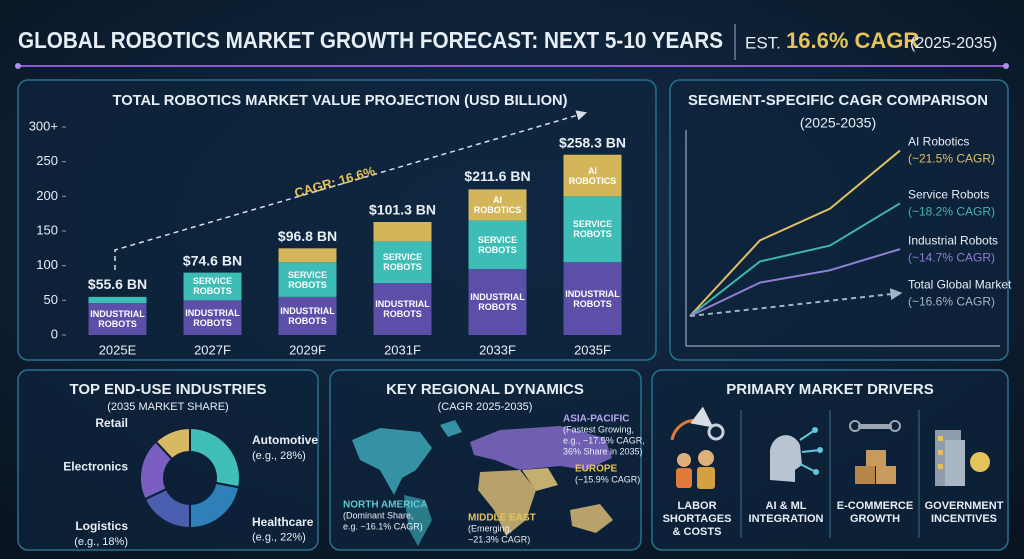  I want to click on rule-dot, so click(1006, 66).